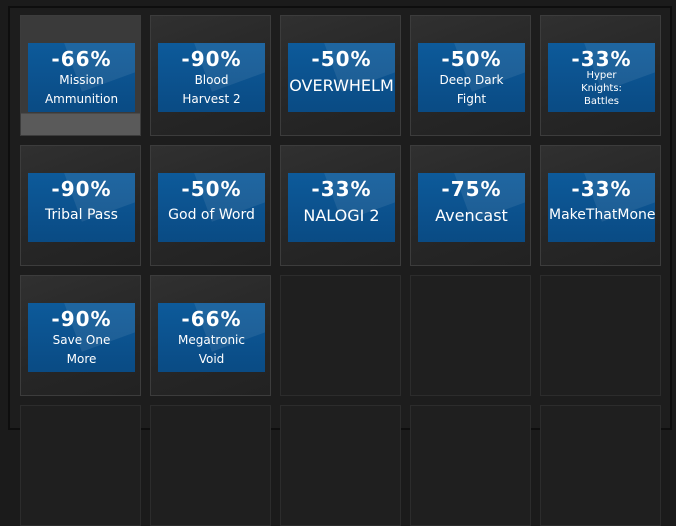 Image resolution: width=676 pixels, height=526 pixels. What do you see at coordinates (211, 89) in the screenshot?
I see `game-name: Blood Harvest 2` at bounding box center [211, 89].